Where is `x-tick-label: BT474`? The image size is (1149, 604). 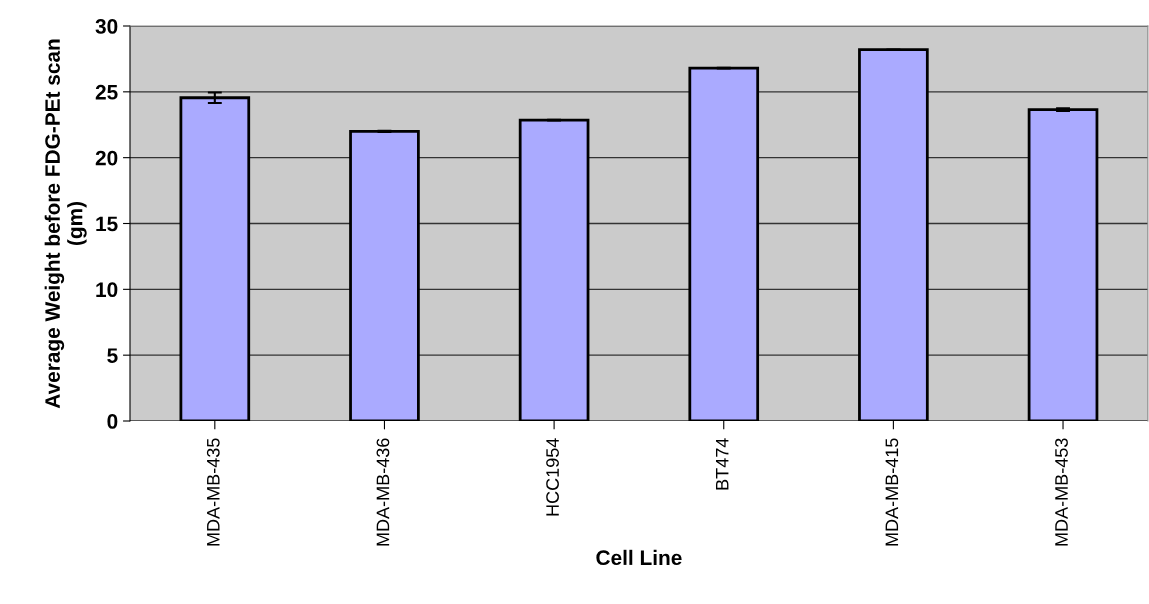 x-tick-label: BT474 is located at coordinates (722, 464).